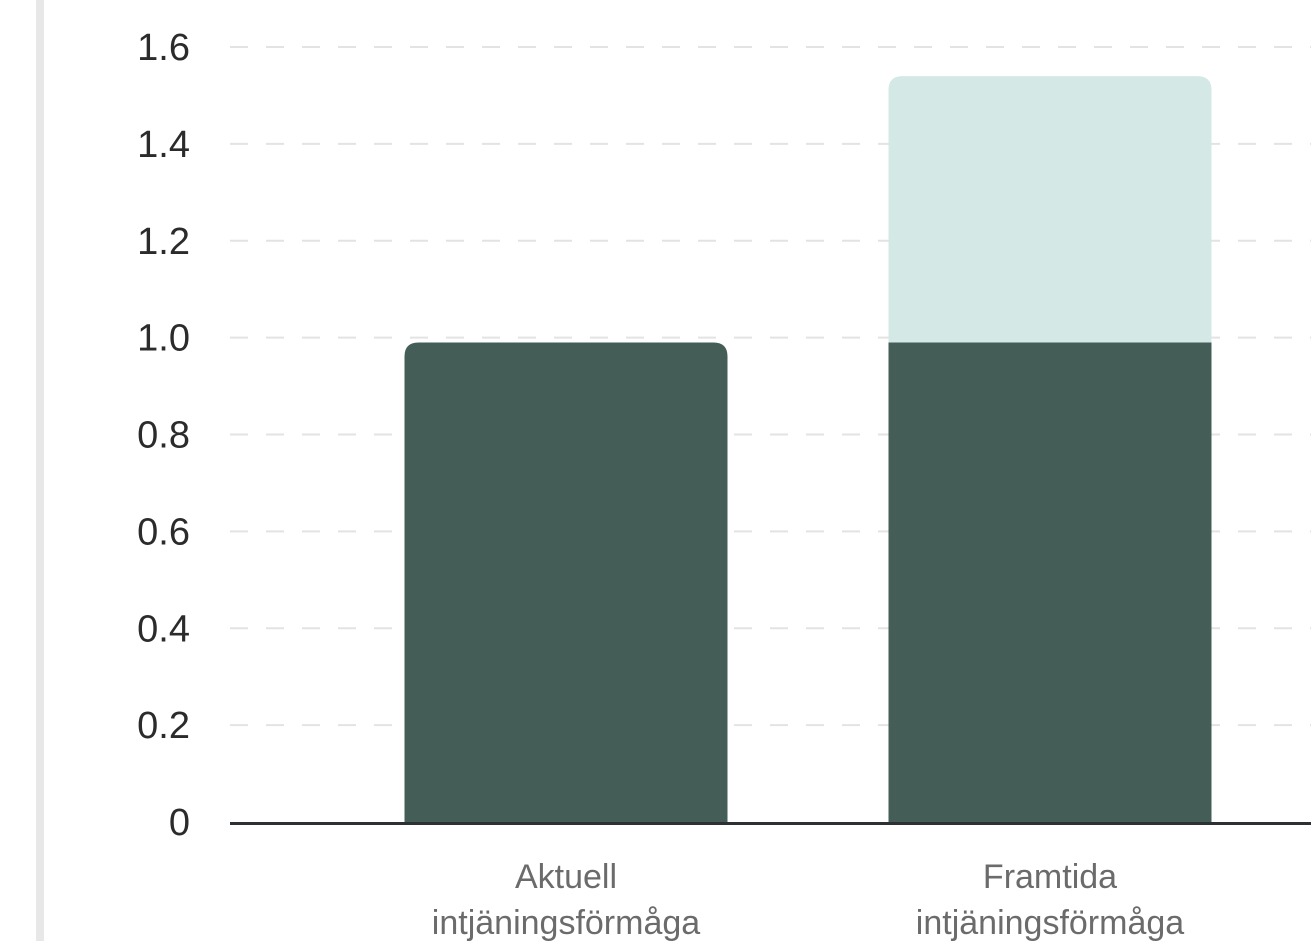  Describe the element at coordinates (163, 145) in the screenshot. I see `y-tick-label: 1.4` at that location.